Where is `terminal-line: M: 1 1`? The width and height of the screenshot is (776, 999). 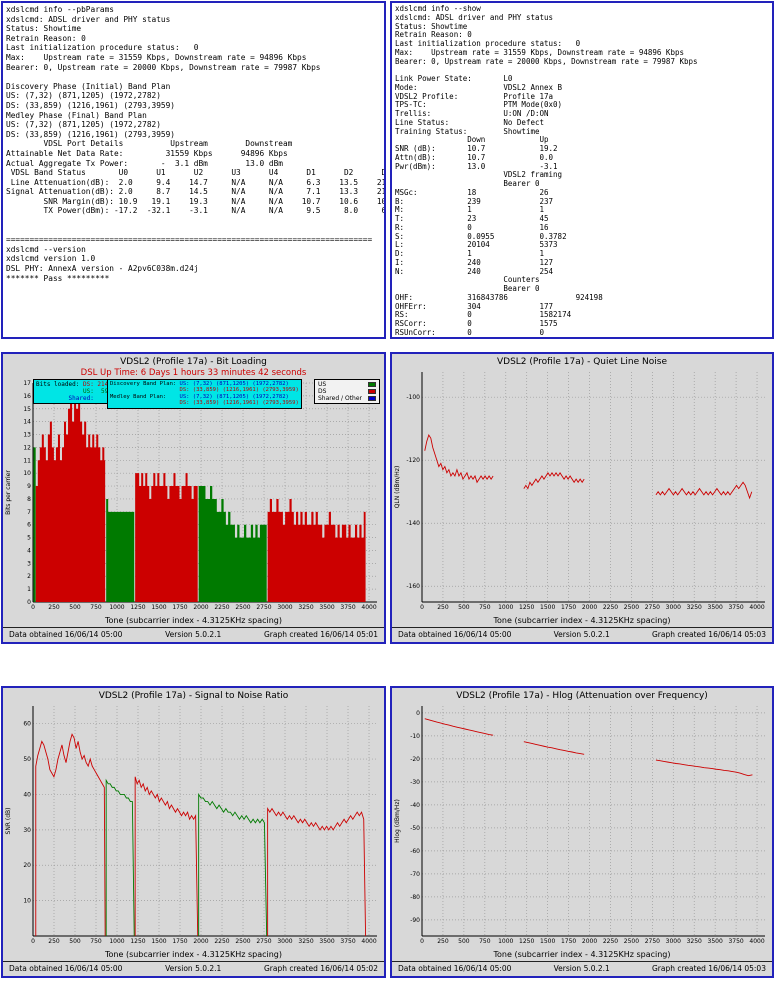
terminal-line: M: 1 1 is located at coordinates (470, 210).